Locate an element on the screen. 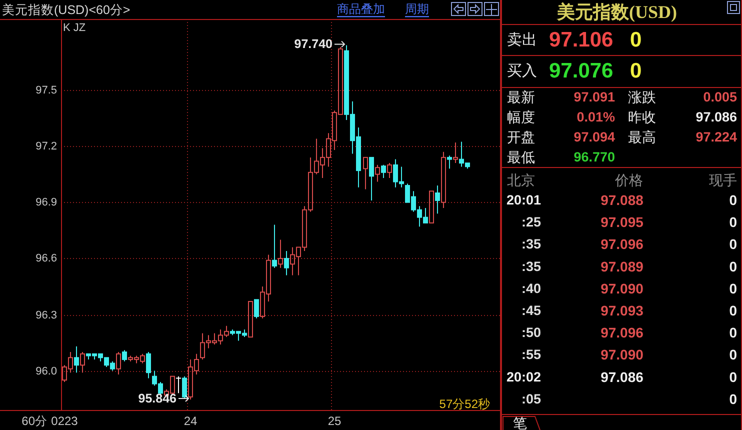 This screenshot has width=742, height=430. text: 笔 is located at coordinates (520, 422).